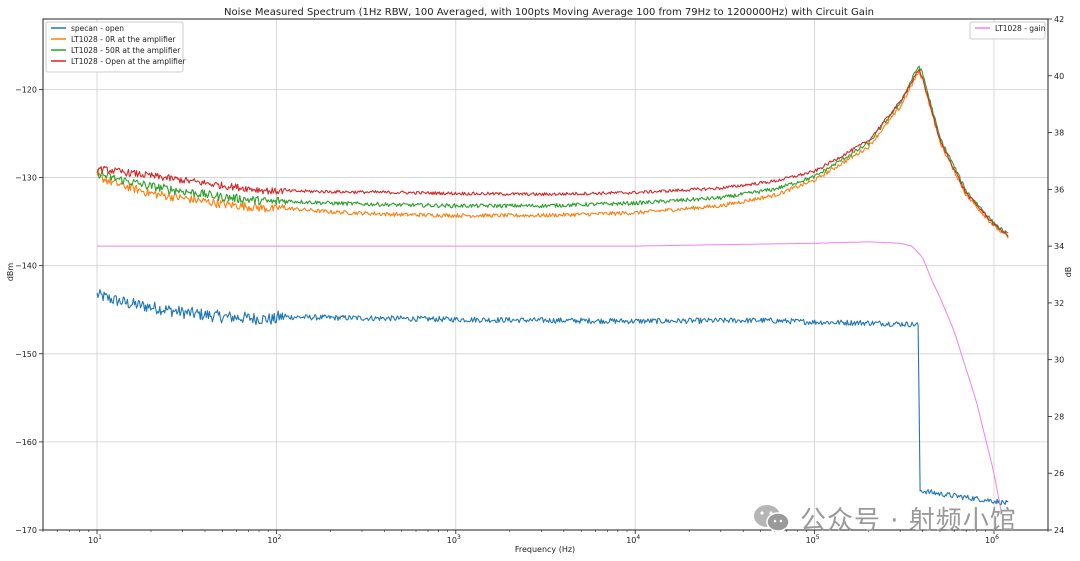  What do you see at coordinates (26, 354) in the screenshot?
I see `y-tick-label: −150` at bounding box center [26, 354].